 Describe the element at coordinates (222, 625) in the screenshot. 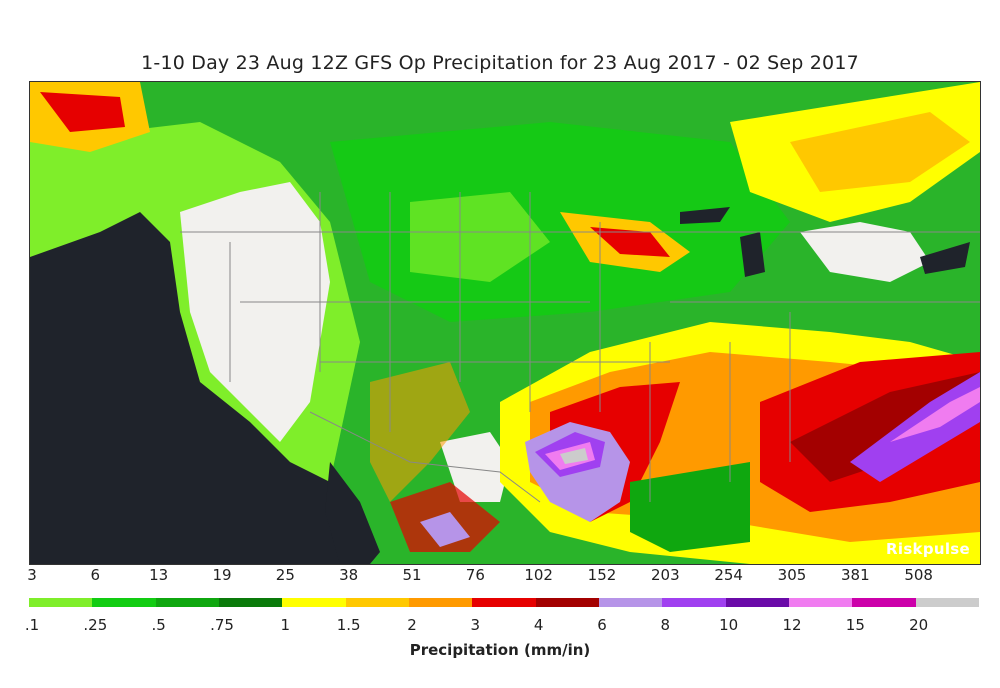

I see `inch-tick-label: .75` at that location.